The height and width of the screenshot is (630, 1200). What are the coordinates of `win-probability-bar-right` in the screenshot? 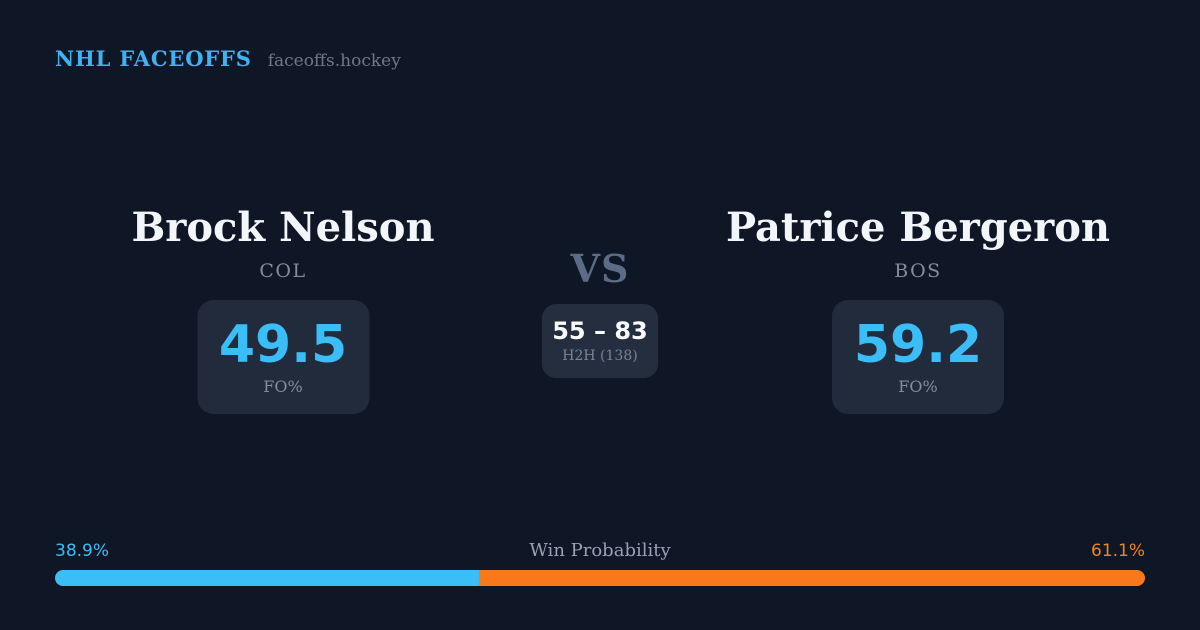 It's located at (812, 578).